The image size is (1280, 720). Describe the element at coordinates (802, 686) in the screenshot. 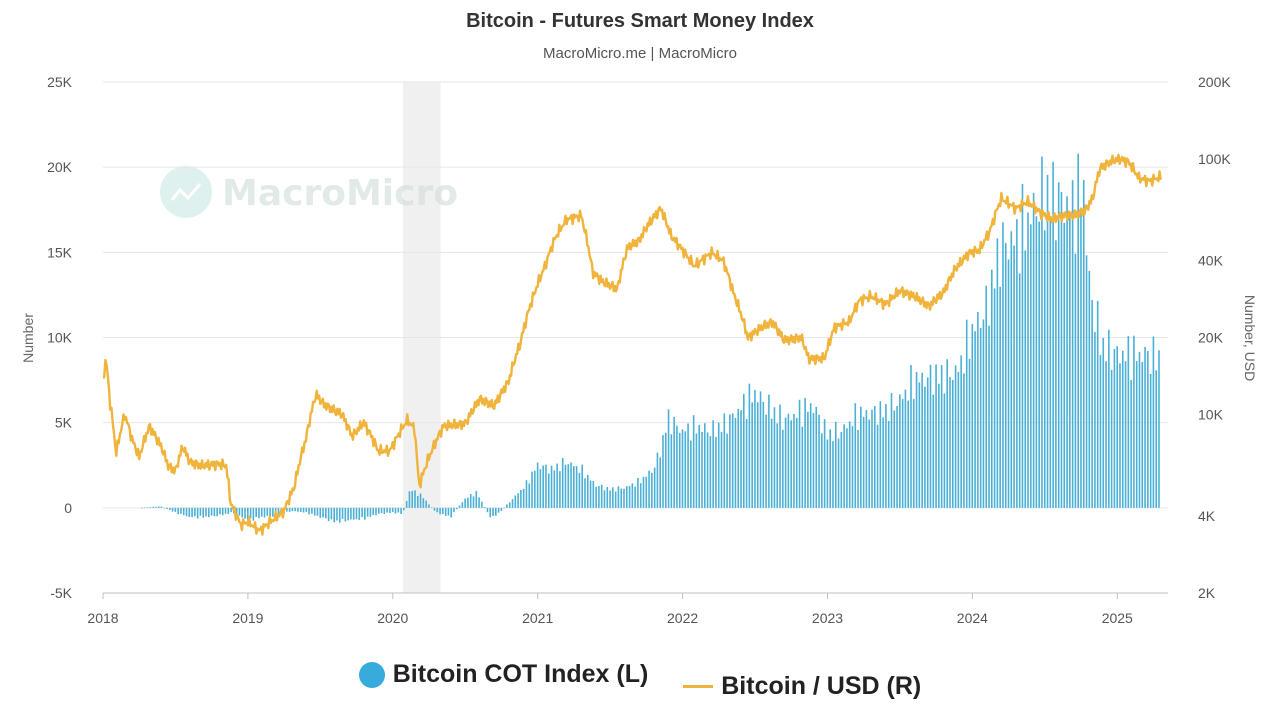

I see `legend-item-bitcoin-usd: Bitcoin / USD (R)` at that location.